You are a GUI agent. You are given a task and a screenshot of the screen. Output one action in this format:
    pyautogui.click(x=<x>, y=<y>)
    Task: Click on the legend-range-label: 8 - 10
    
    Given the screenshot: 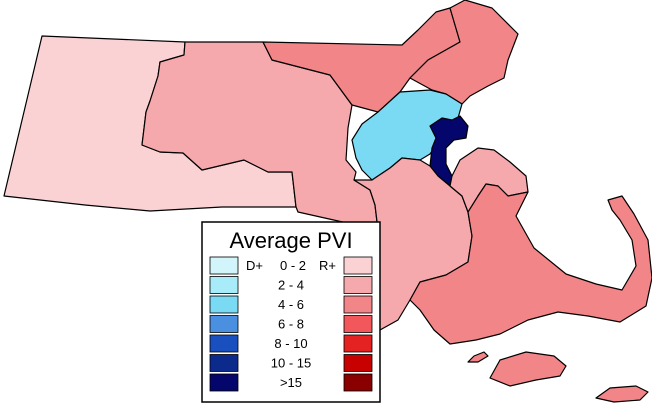 What is the action you would take?
    pyautogui.click(x=290, y=343)
    